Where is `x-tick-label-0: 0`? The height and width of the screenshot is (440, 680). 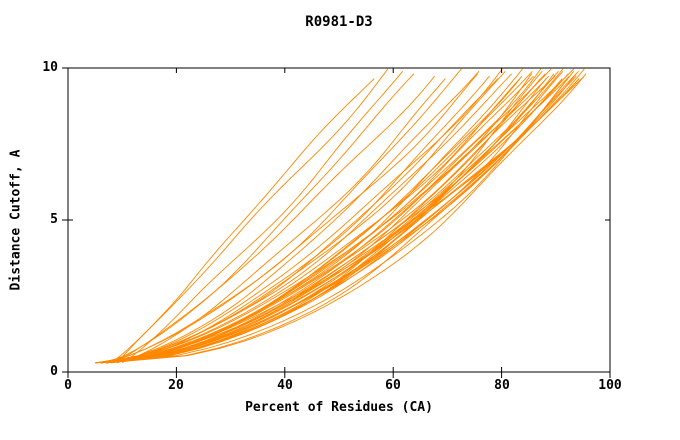
x-tick-label-0: 0 is located at coordinates (68, 385).